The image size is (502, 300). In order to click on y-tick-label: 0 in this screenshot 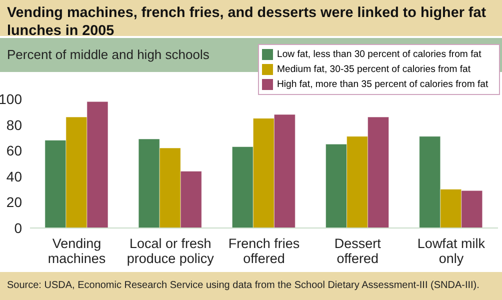, I will do `click(18, 228)`.